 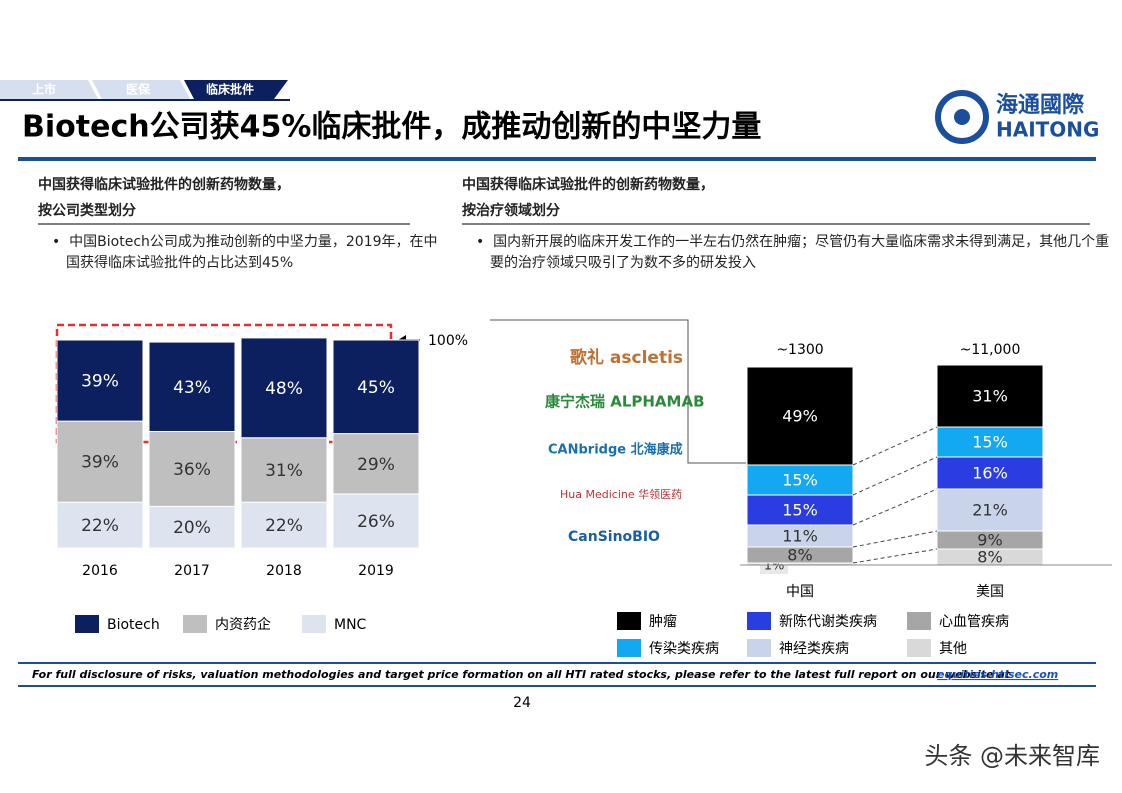 I want to click on logo-cn: 海通國際, so click(x=1040, y=105).